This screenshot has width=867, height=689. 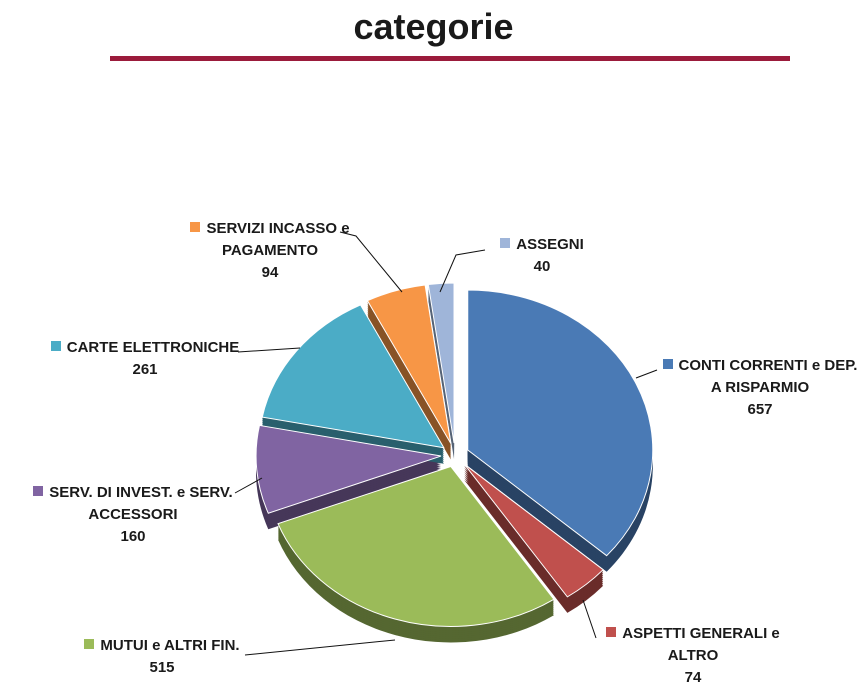 I want to click on data-label: CARTE ELETTRONICHE 261, so click(x=145, y=359).